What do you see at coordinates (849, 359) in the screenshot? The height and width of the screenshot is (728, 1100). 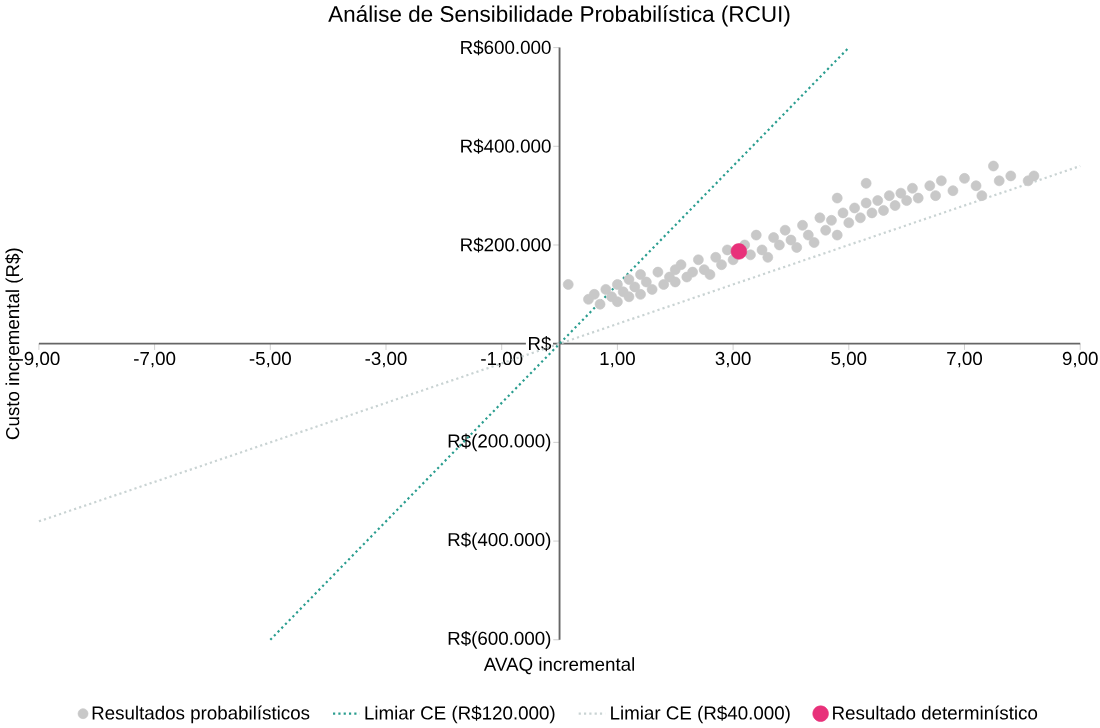 I see `x-tick-label: 5,00` at bounding box center [849, 359].